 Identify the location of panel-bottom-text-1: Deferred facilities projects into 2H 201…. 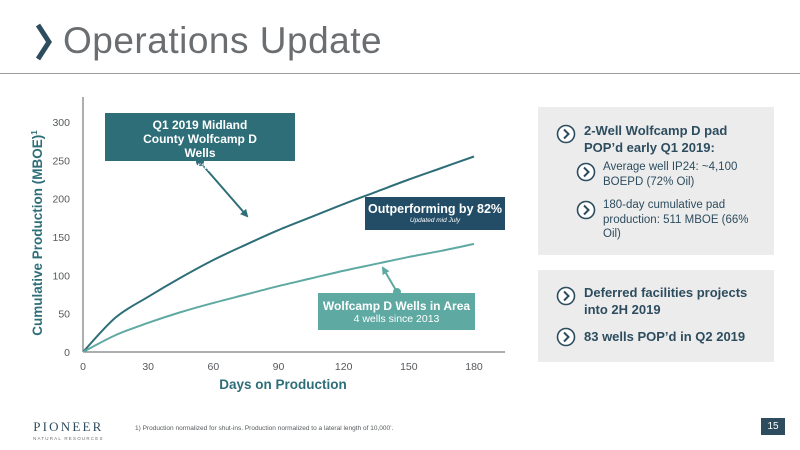
(666, 301).